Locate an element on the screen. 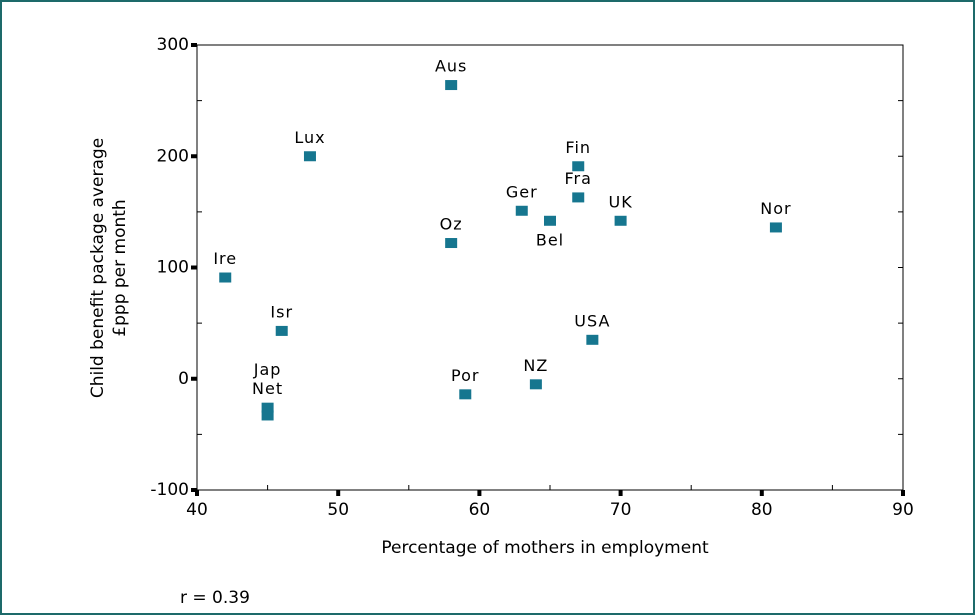 The width and height of the screenshot is (975, 615). point-label: Fin is located at coordinates (578, 147).